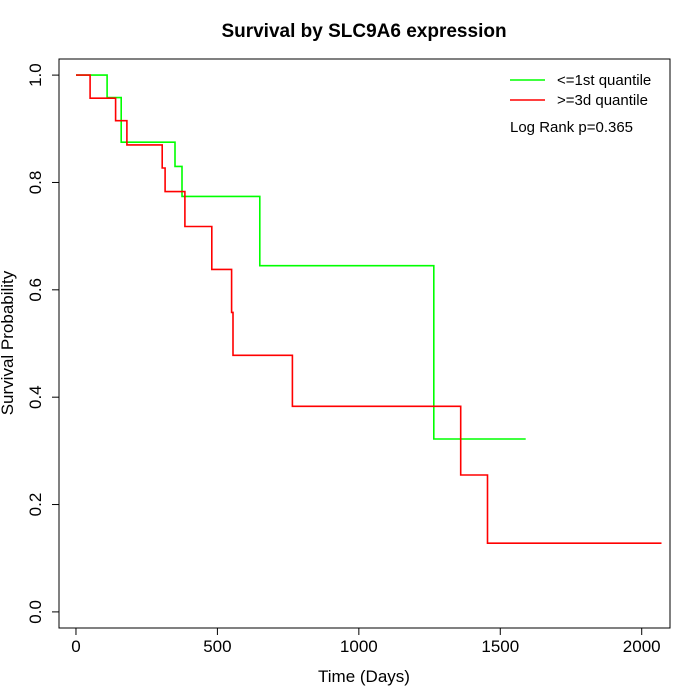  I want to click on chart-title: Survival by SLC9A6 expression, so click(363, 31).